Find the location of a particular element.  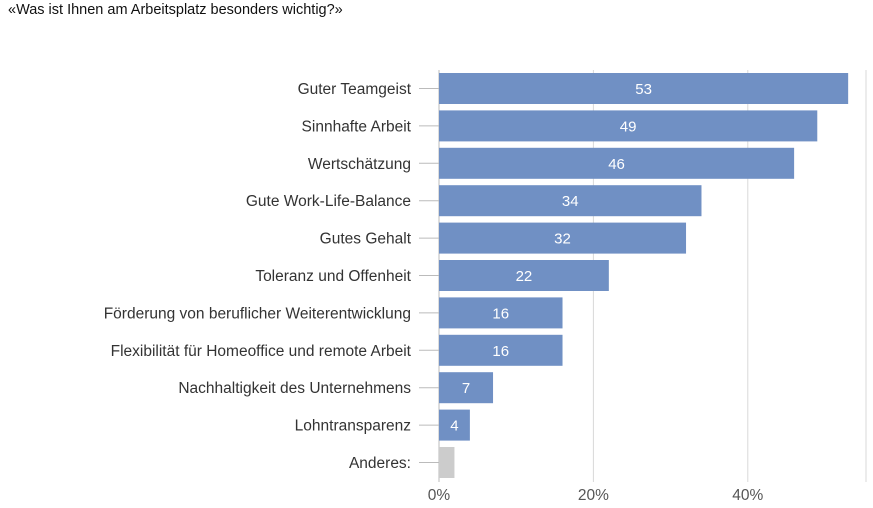

data-label: 4 is located at coordinates (454, 426).